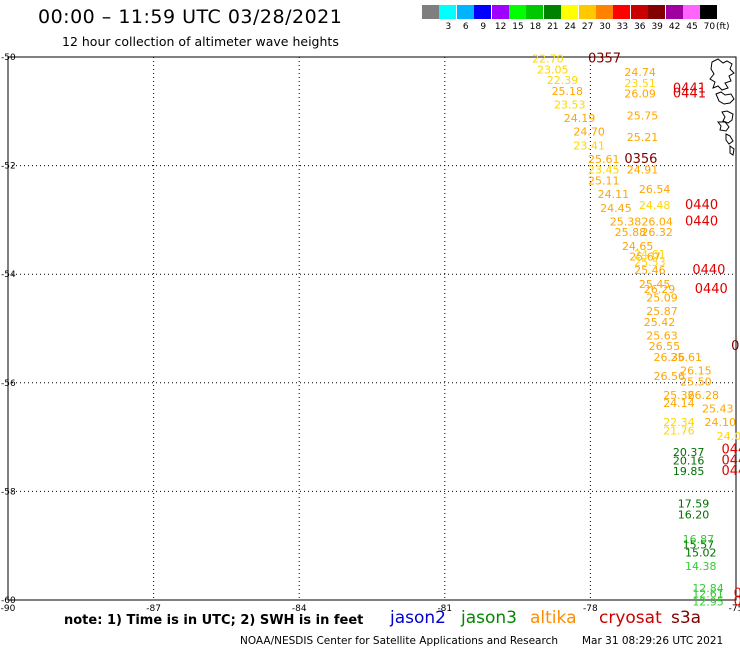 This screenshot has width=740, height=650. I want to click on wave-height-value: 25.87, so click(662, 311).